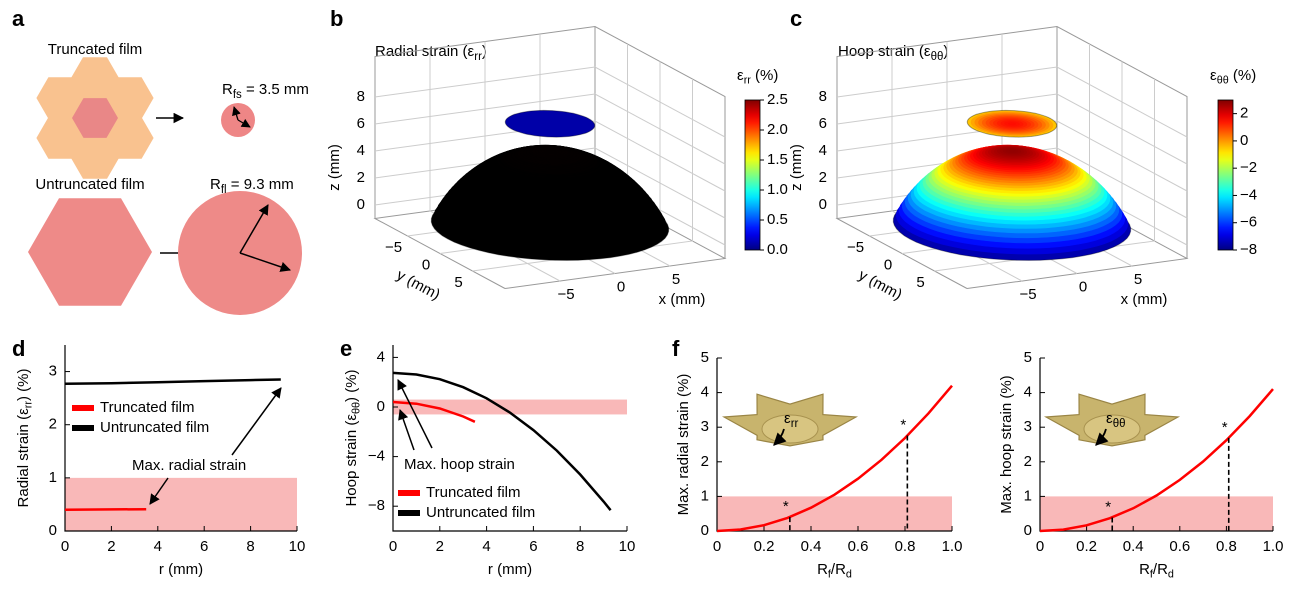  I want to click on inset-label: εθθ, so click(1115, 420).